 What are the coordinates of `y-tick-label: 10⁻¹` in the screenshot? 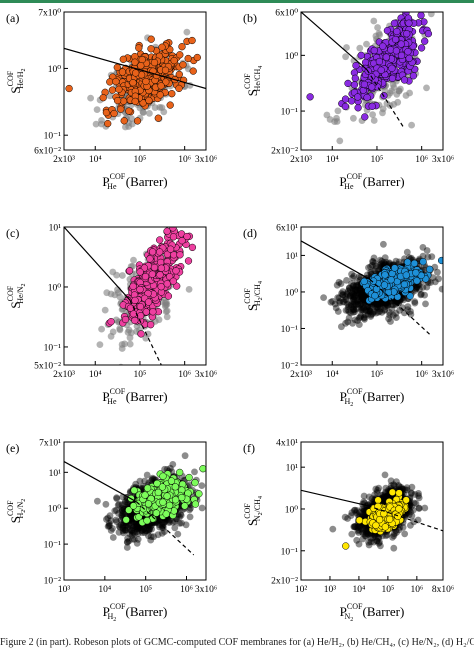 It's located at (53, 546).